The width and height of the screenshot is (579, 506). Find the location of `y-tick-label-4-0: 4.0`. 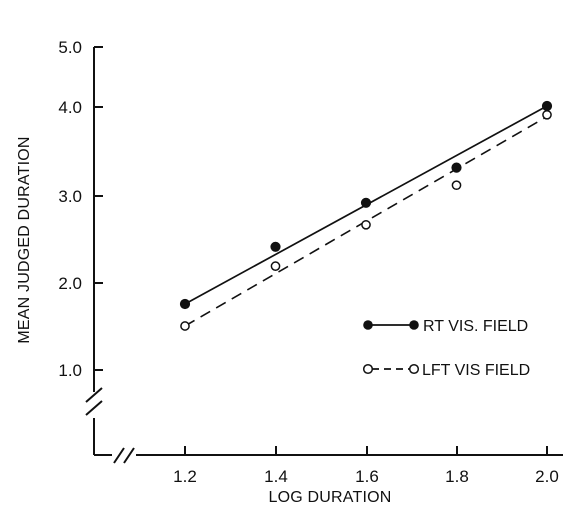

y-tick-label-4-0: 4.0 is located at coordinates (70, 107).